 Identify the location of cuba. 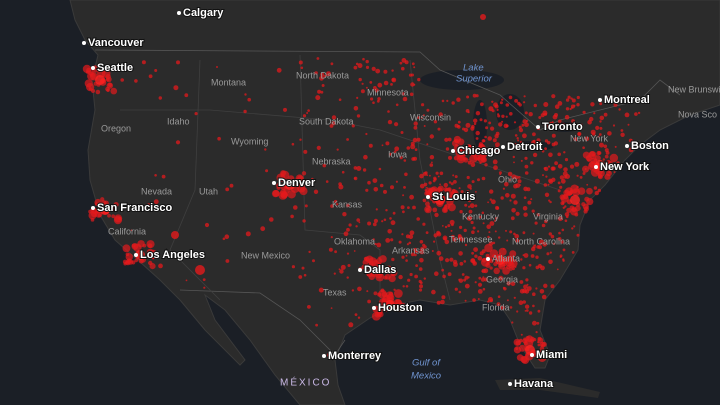
(547, 388).